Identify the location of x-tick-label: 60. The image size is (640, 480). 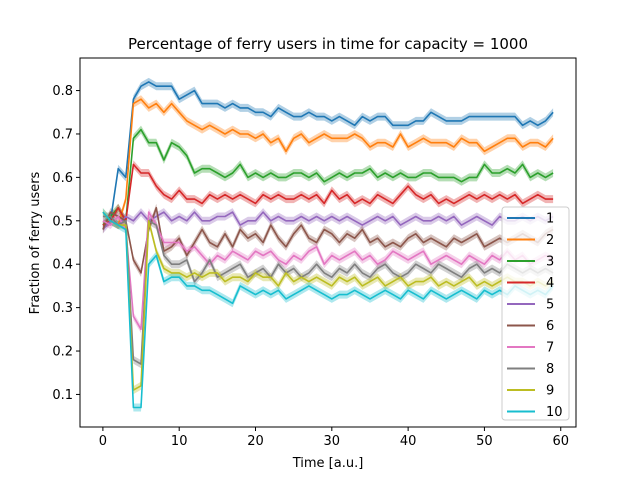
(560, 441).